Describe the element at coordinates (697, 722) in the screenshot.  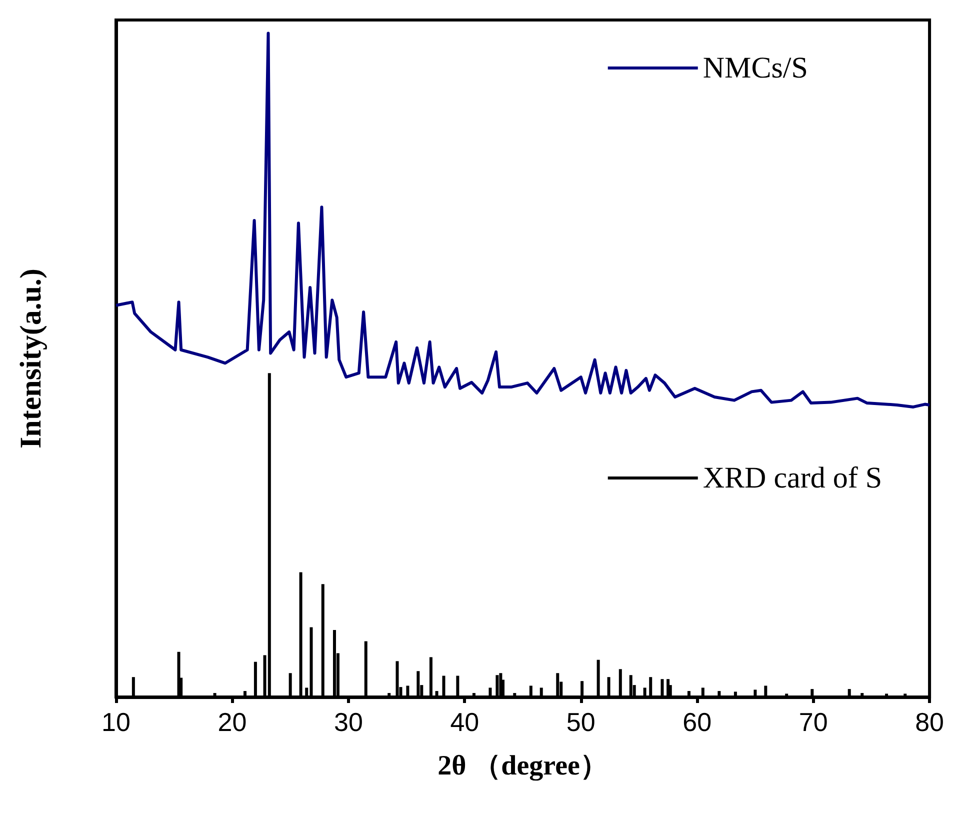
I see `x-tick-label: 60` at that location.